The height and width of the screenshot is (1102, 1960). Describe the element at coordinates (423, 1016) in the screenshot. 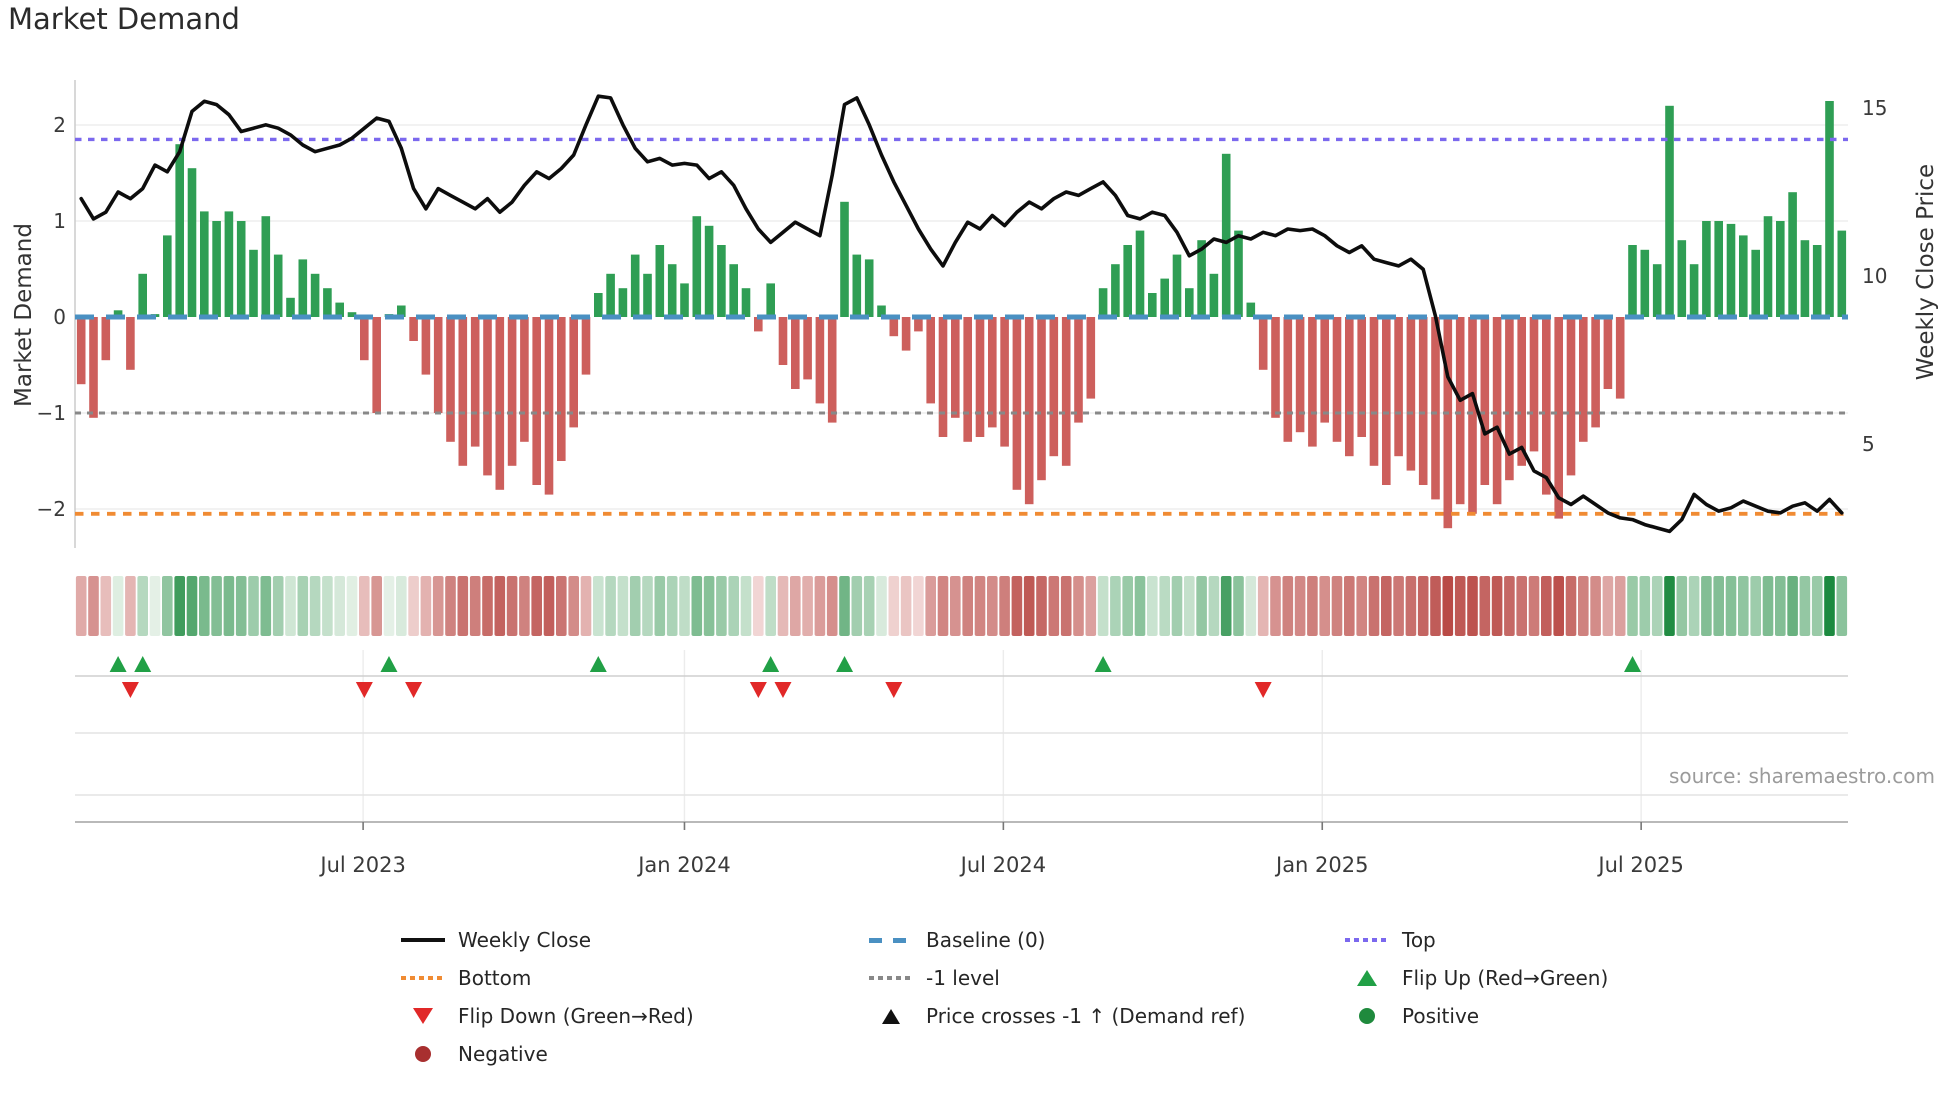

I see `flip-down-triangle-icon` at that location.